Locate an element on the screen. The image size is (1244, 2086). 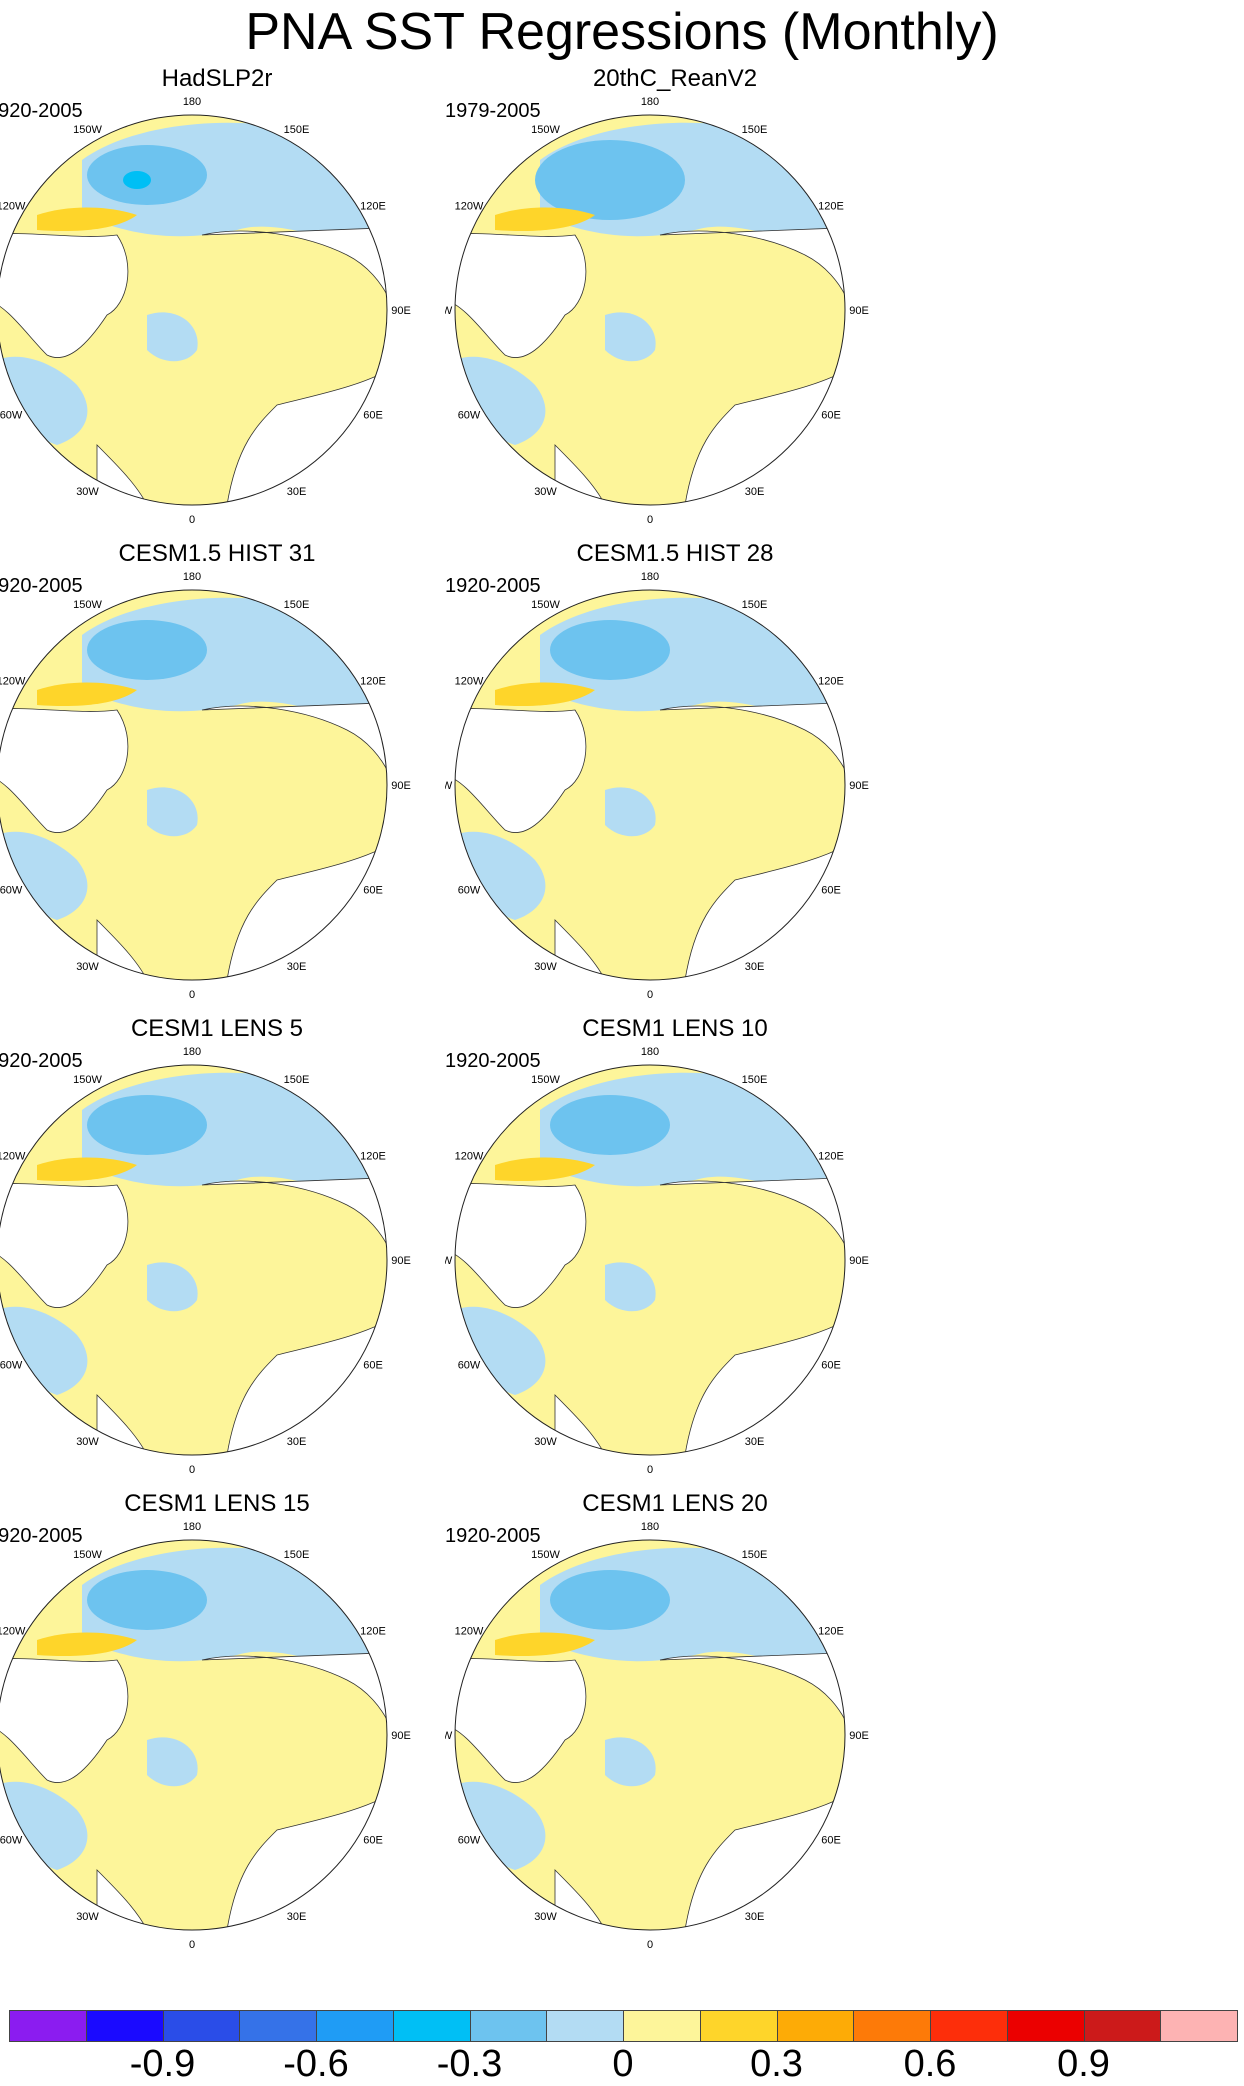
panel-period: 1979-2005 is located at coordinates (493, 111).